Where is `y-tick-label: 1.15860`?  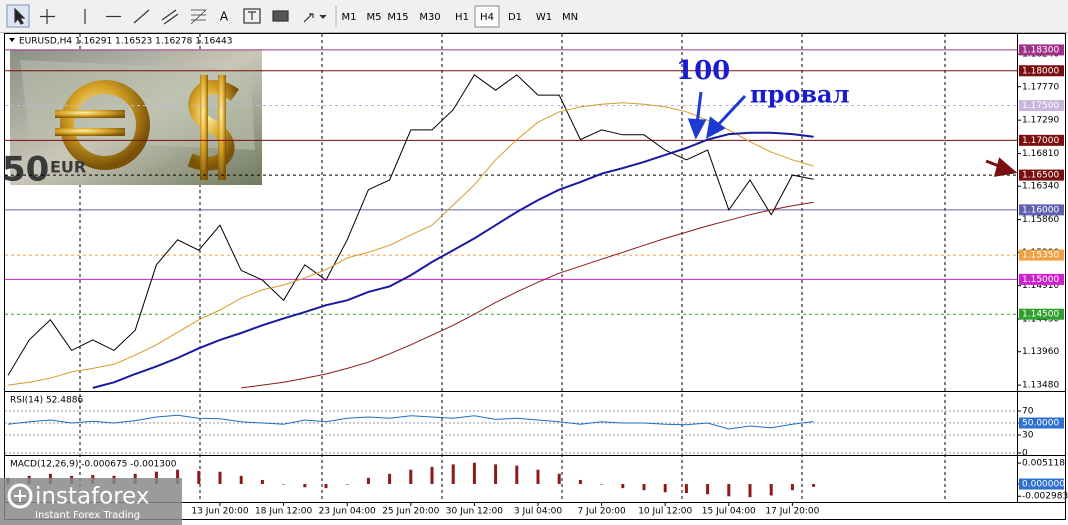
y-tick-label: 1.15860 is located at coordinates (1040, 220).